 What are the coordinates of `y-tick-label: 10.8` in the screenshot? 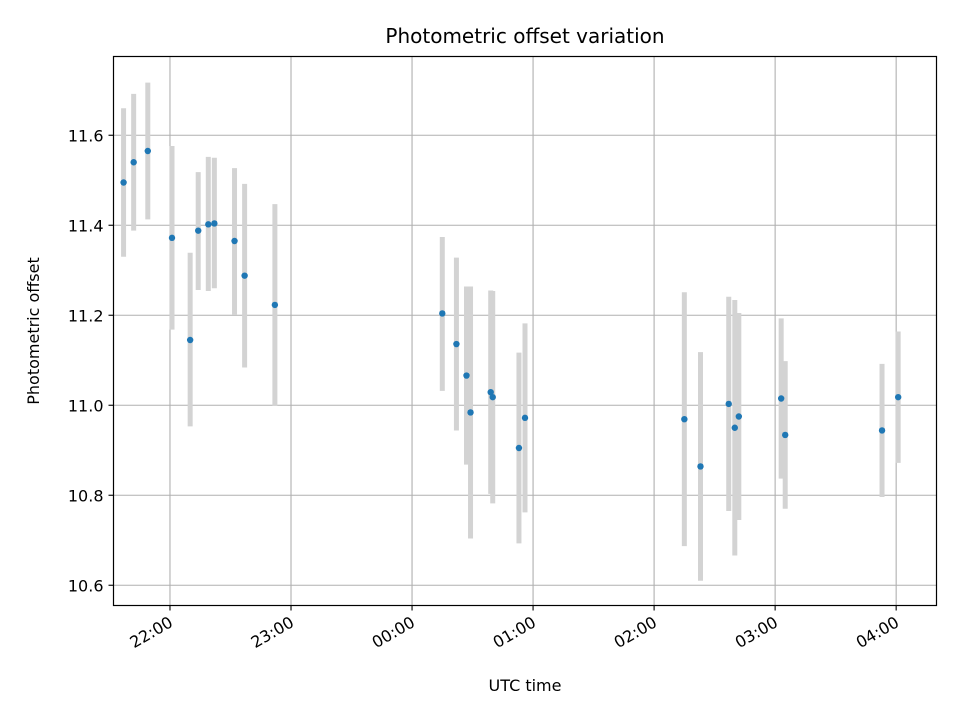 It's located at (86, 495).